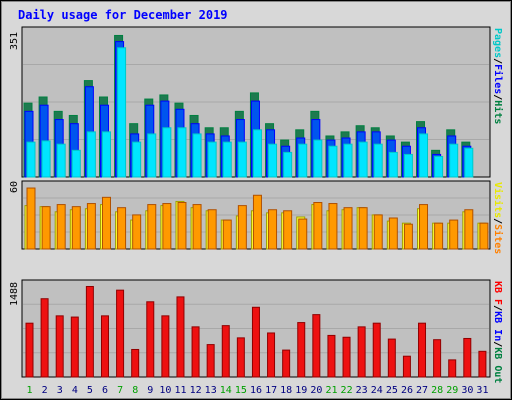 This screenshot has height=400, width=512. I want to click on x-tick-label: 29, so click(452, 390).